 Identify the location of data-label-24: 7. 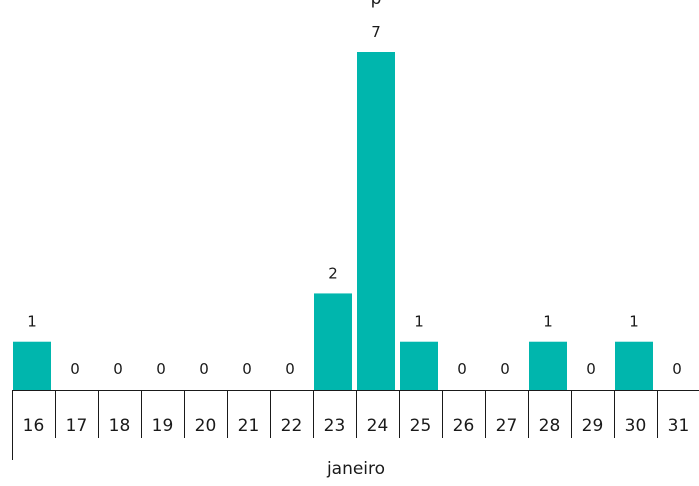
(376, 32).